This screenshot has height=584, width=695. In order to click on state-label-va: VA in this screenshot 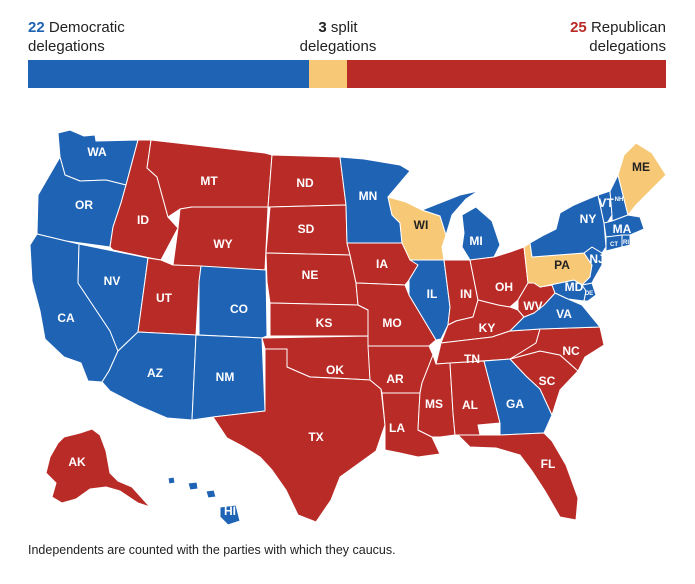, I will do `click(564, 314)`.